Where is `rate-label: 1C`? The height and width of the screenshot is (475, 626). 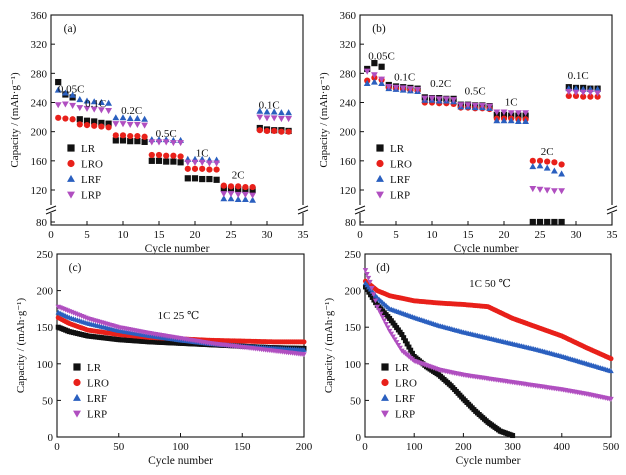 rate-label: 1C is located at coordinates (511, 102).